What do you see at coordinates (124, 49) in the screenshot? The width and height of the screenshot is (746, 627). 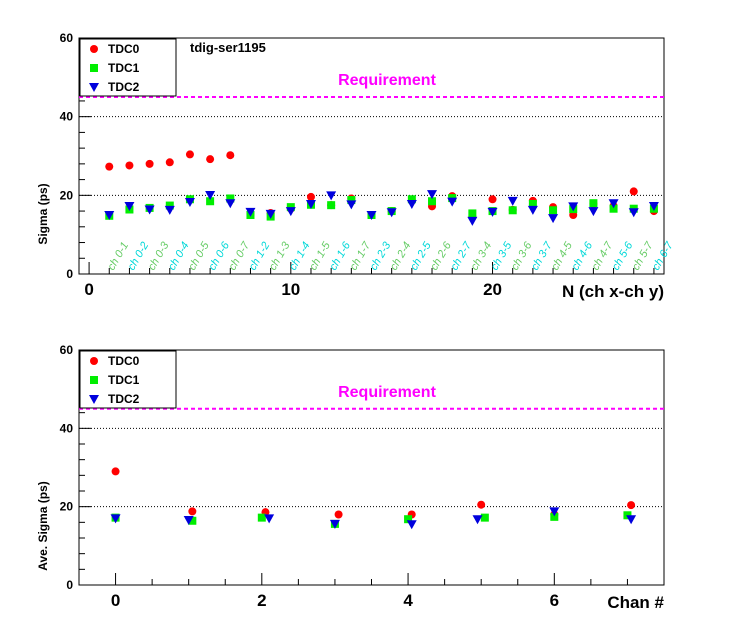 I see `legend-label: TDC0` at bounding box center [124, 49].